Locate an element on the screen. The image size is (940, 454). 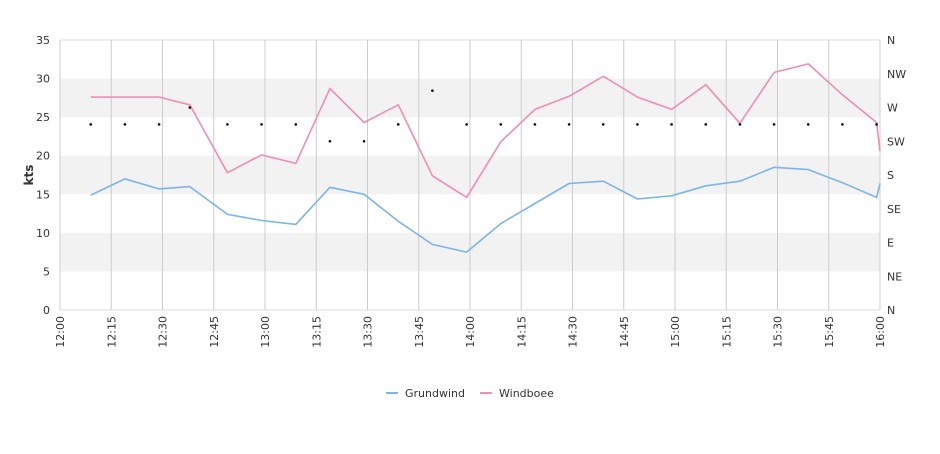
y2-tick-label: W is located at coordinates (892, 108).